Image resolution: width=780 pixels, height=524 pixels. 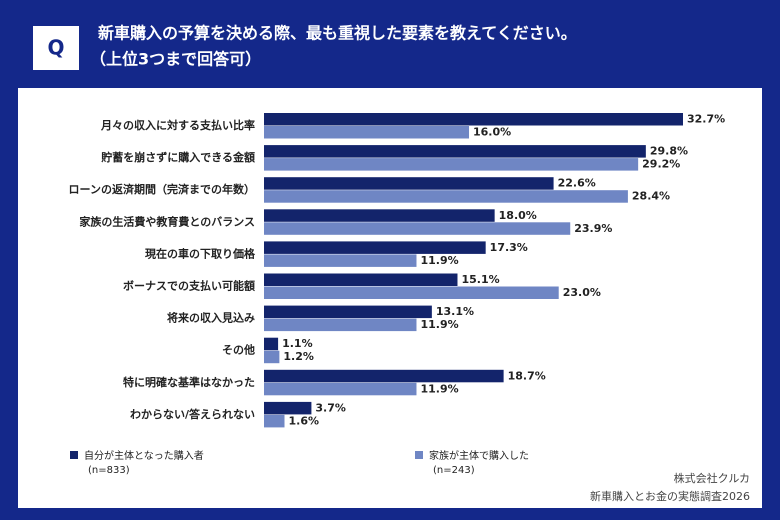 What do you see at coordinates (330, 407) in the screenshot?
I see `value-label: 3.7%` at bounding box center [330, 407].